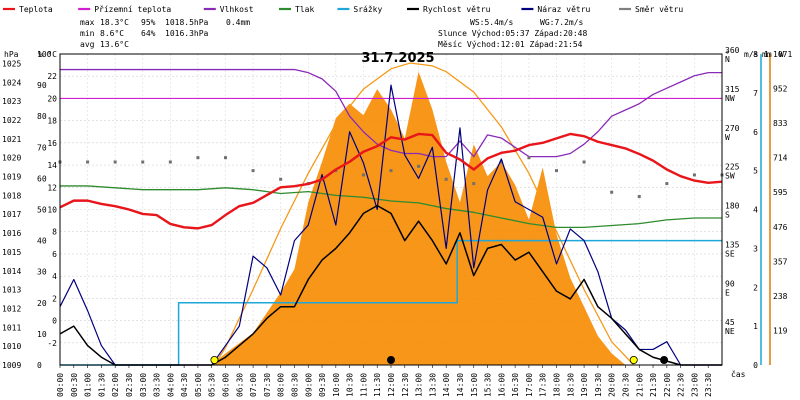 The height and width of the screenshot is (400, 800). Describe the element at coordinates (562, 22) in the screenshot. I see `stats-wind-gust: WG:7.2m/s` at that location.